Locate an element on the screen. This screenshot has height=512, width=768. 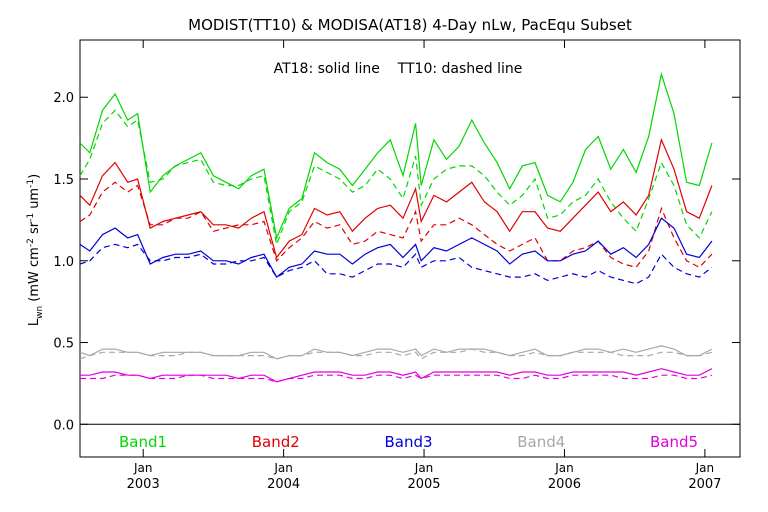
series-band4-at18 is located at coordinates (396, 352).